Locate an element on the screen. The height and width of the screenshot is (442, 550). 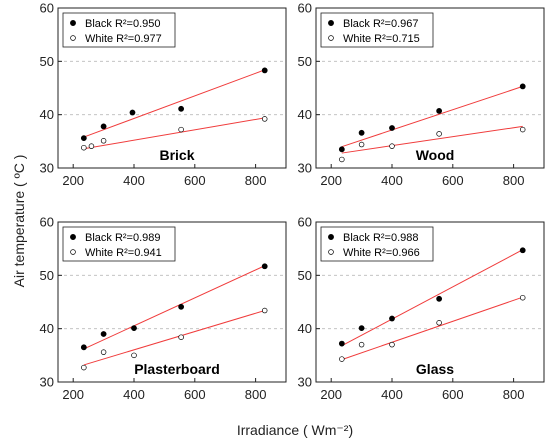
legend-entry: Black R²=0.988 is located at coordinates (381, 238).